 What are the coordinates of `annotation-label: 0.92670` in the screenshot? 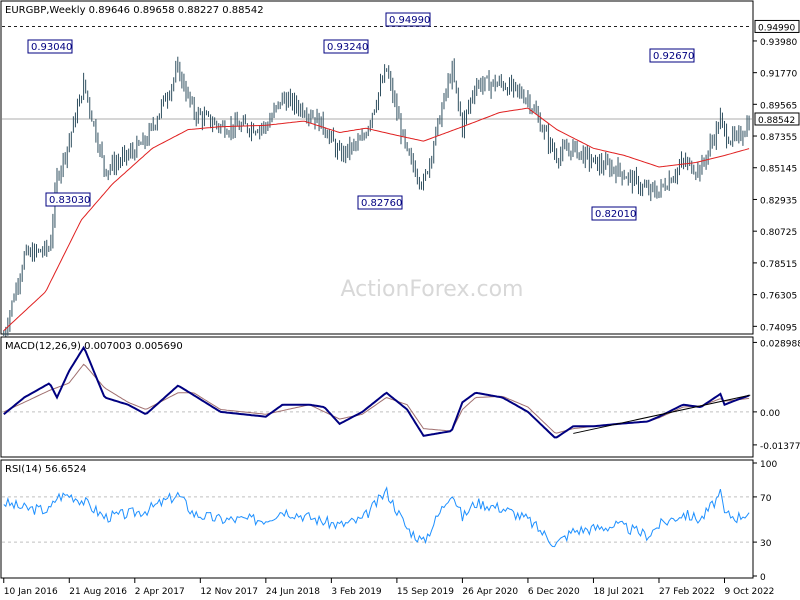 It's located at (673, 56).